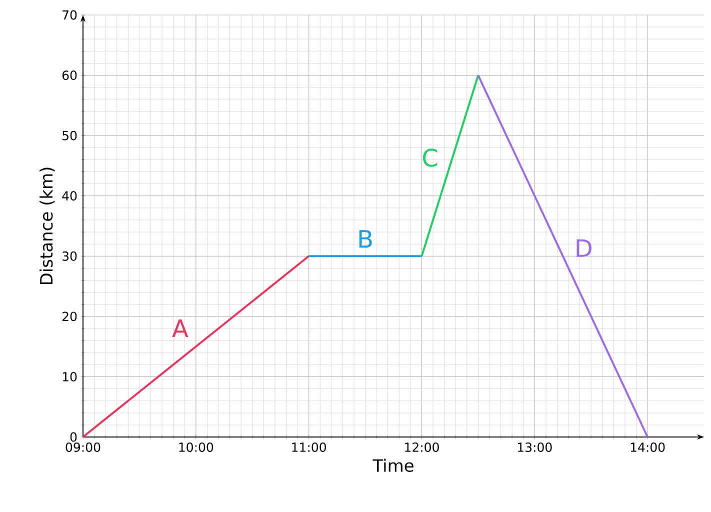  What do you see at coordinates (365, 239) in the screenshot?
I see `series-label: B` at bounding box center [365, 239].